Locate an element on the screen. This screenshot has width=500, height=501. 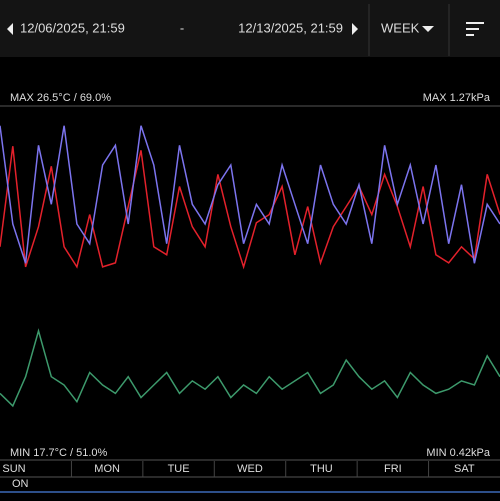
next-button is located at coordinates (355, 29).